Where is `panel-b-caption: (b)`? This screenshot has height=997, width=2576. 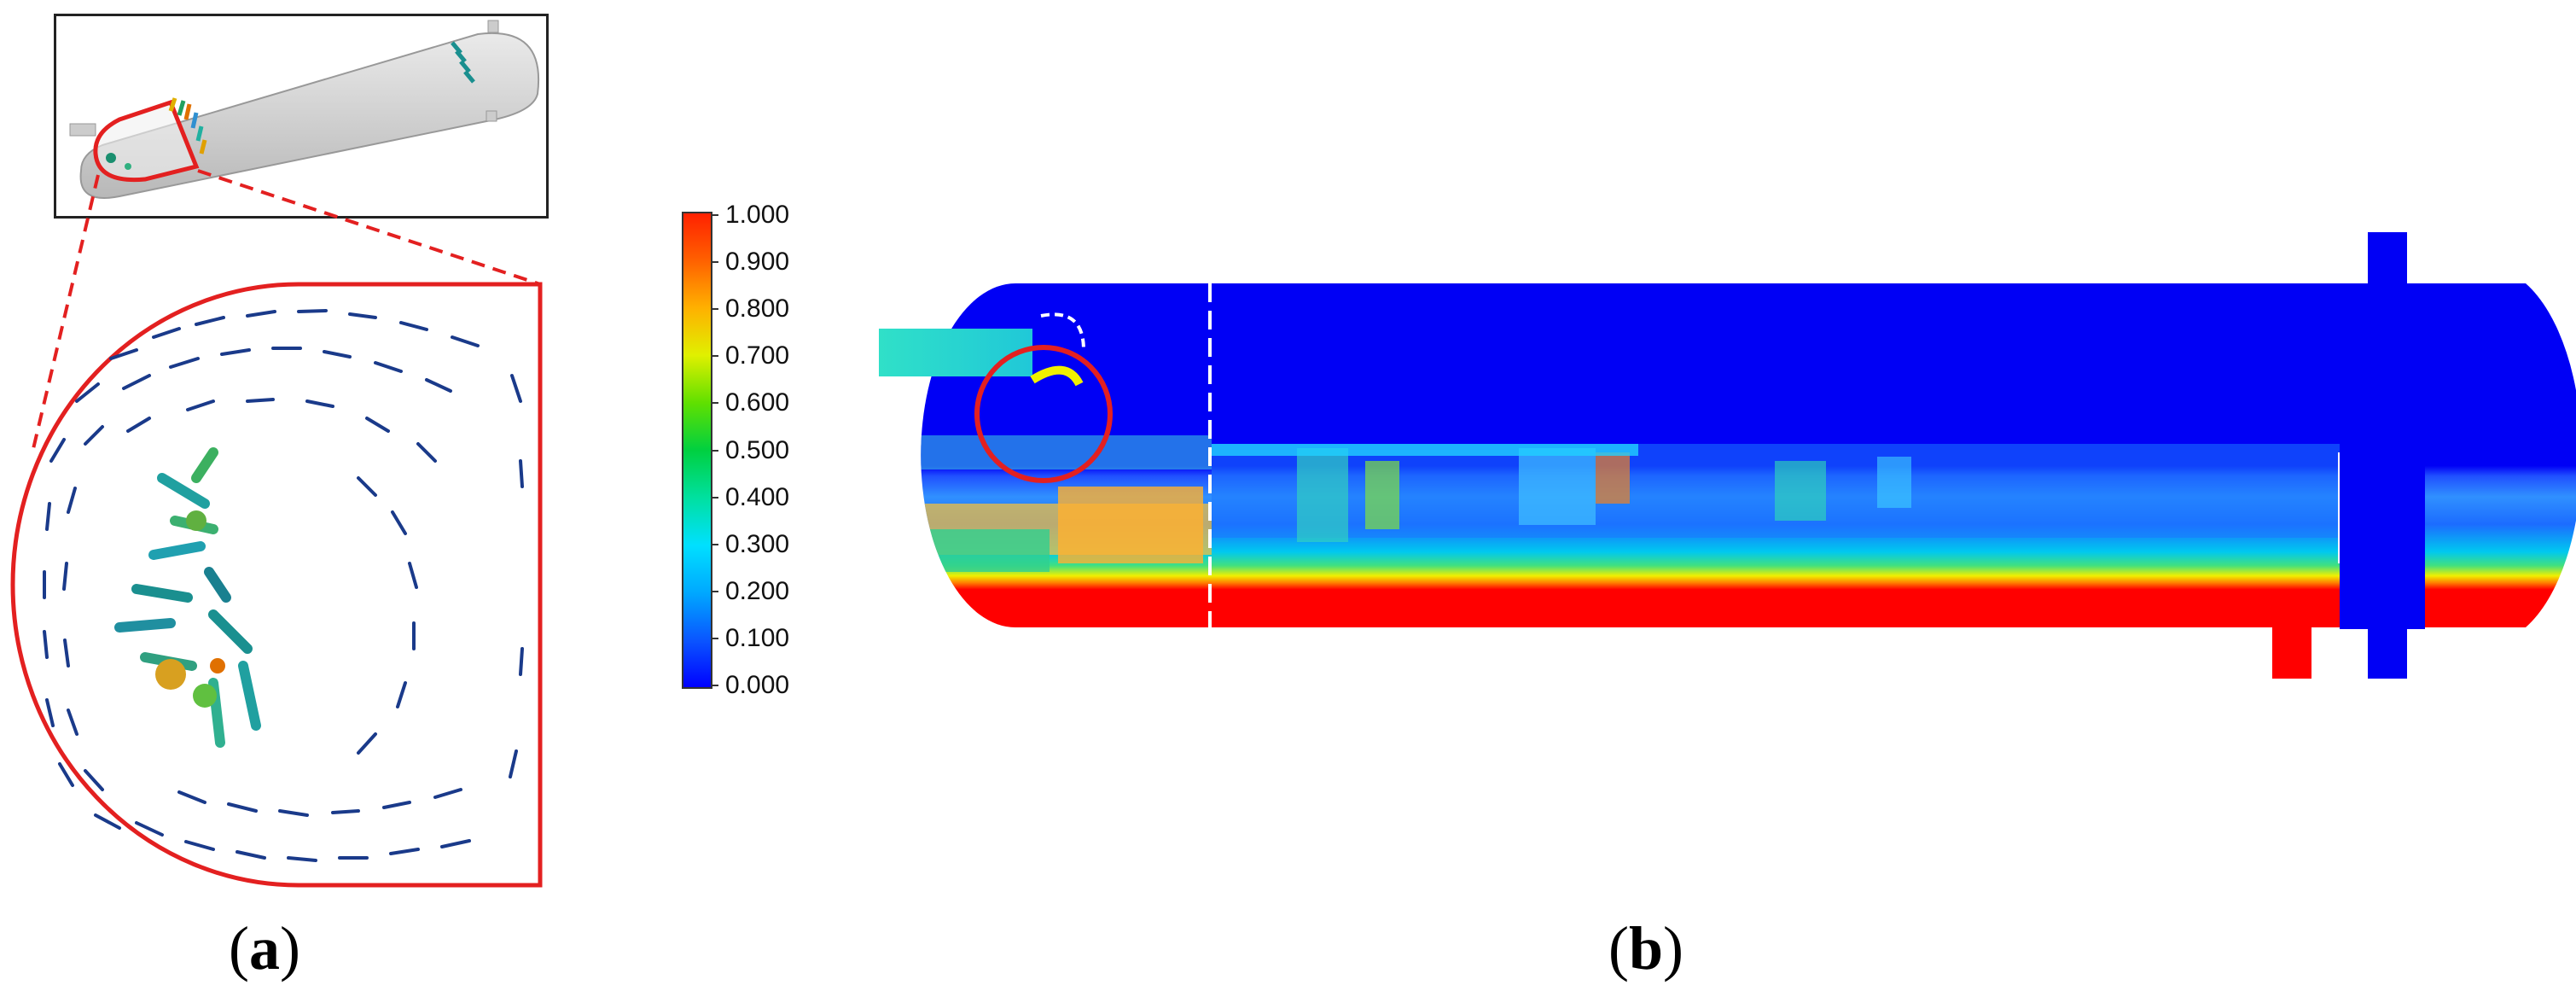 panel-b-caption: (b) is located at coordinates (1646, 948).